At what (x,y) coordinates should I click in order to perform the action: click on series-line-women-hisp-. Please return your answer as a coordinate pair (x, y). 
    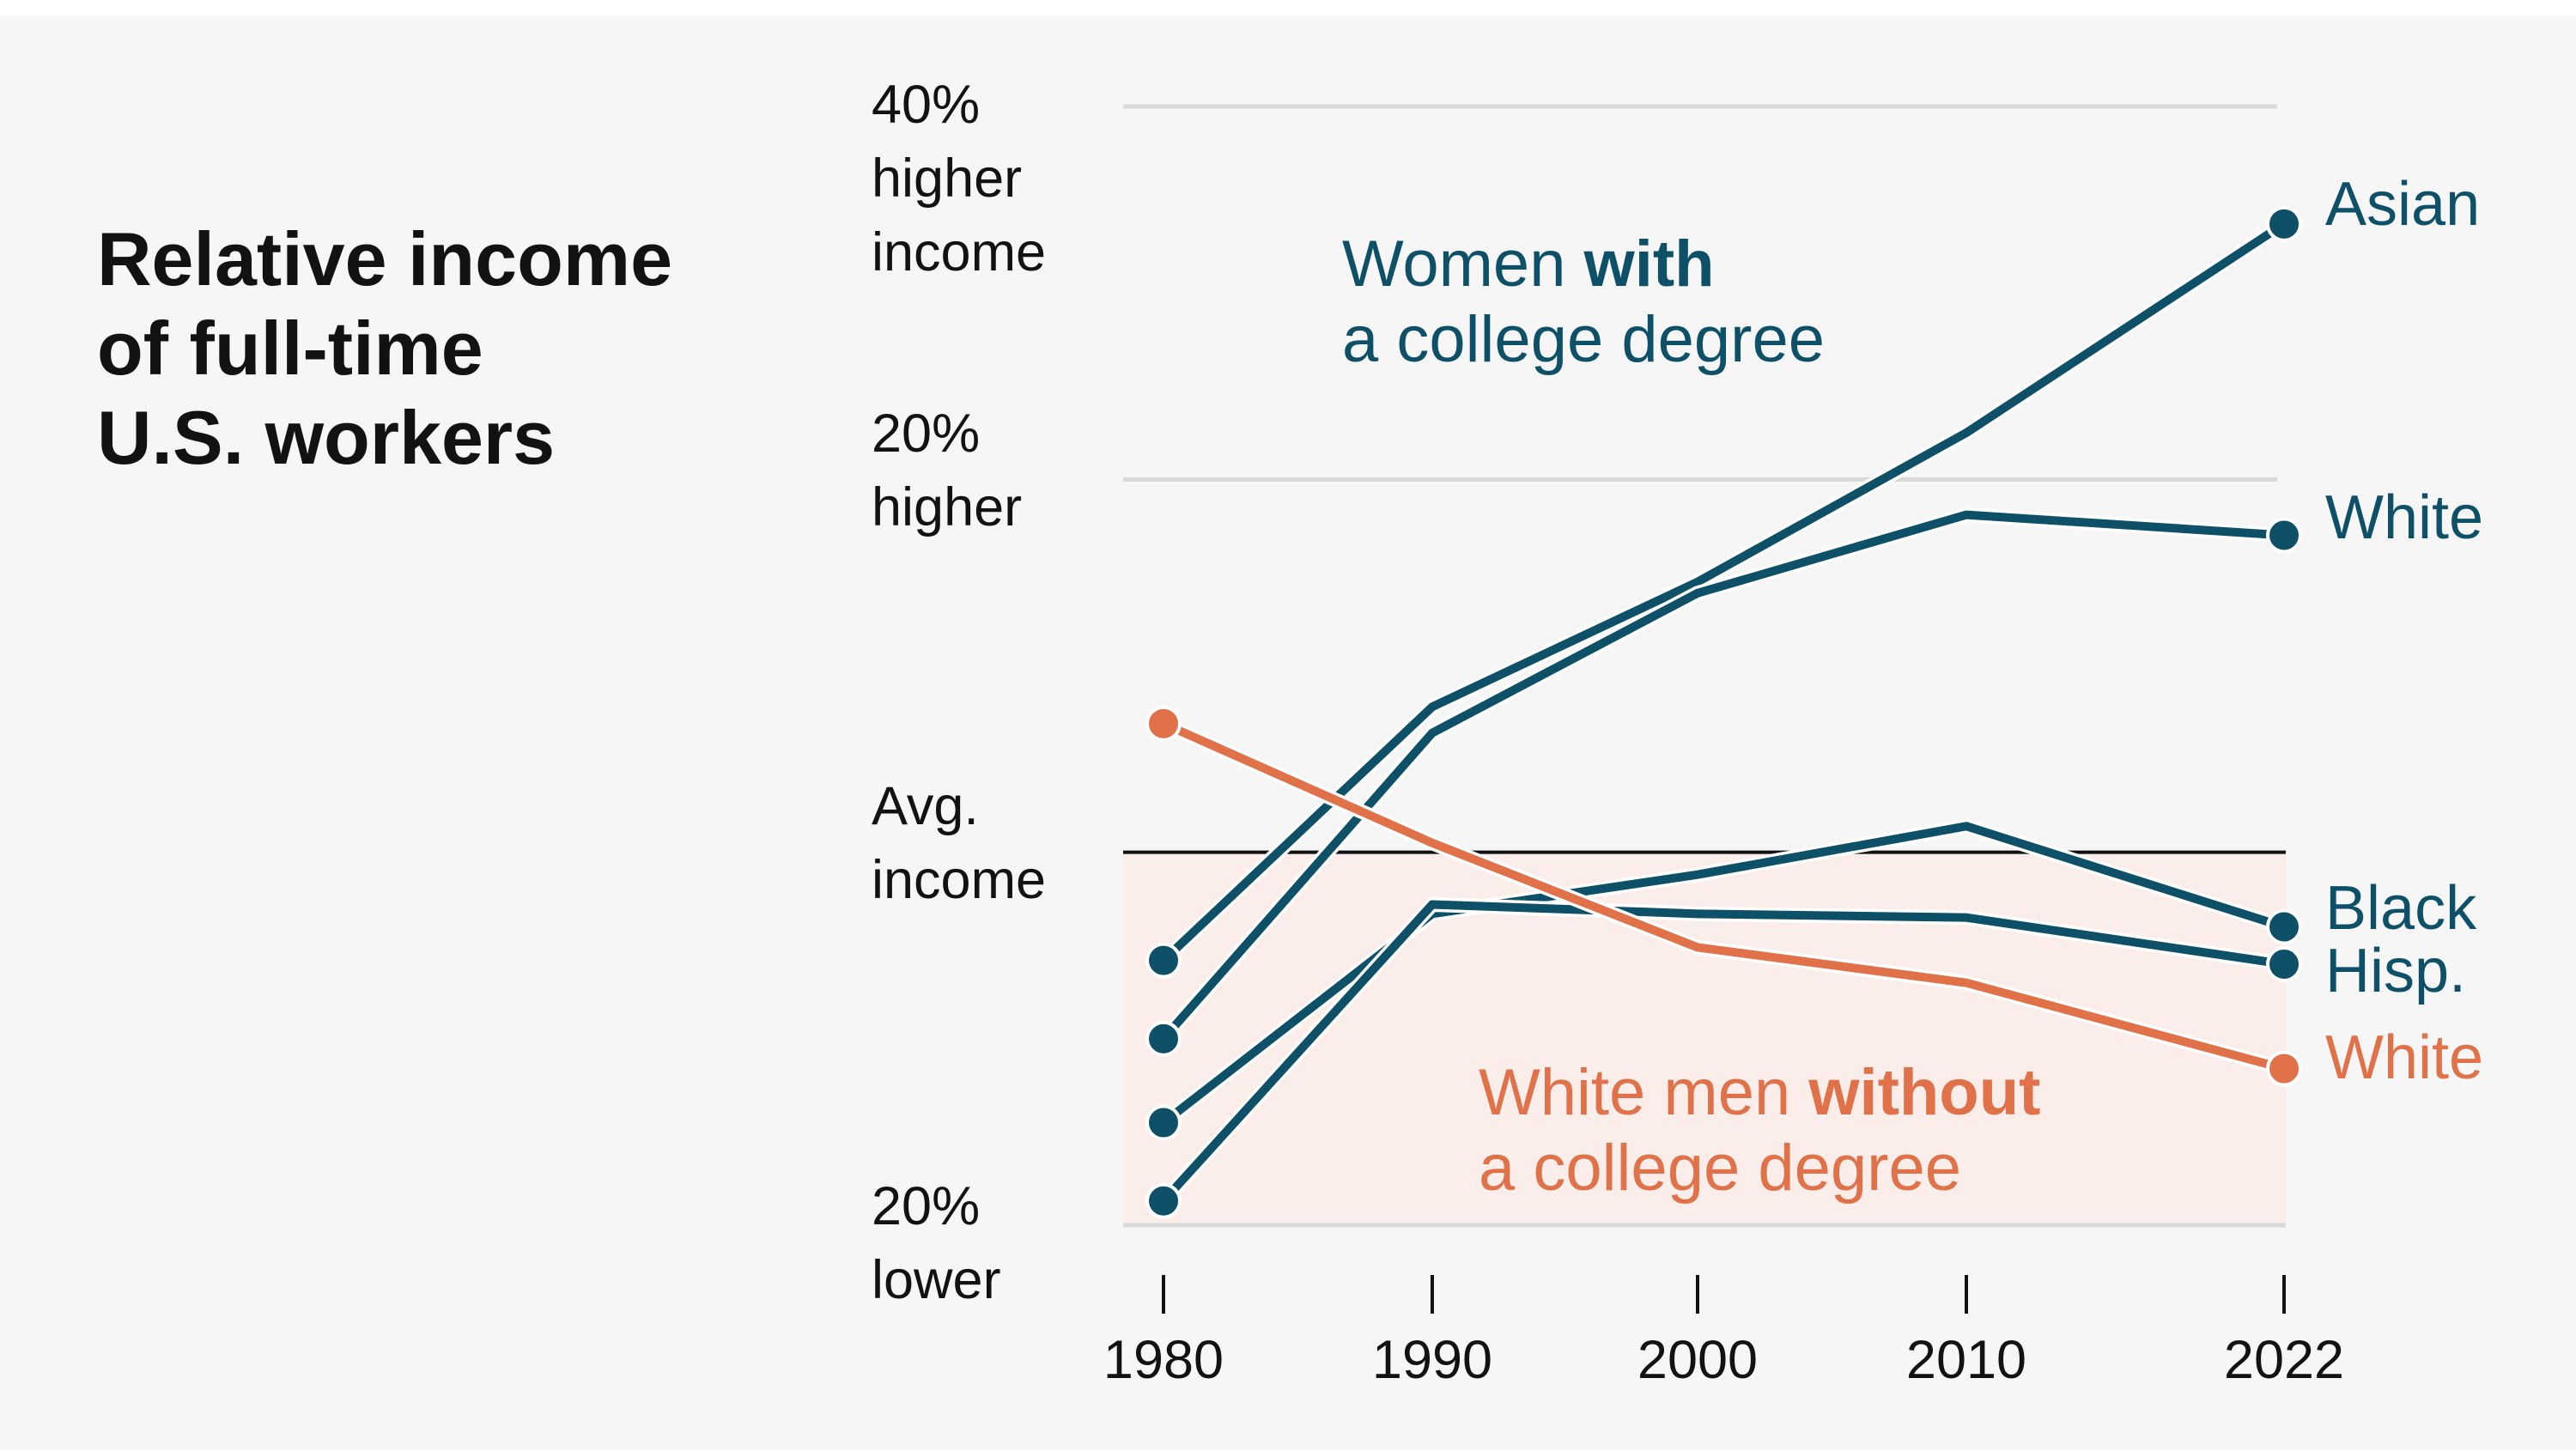
    Looking at the image, I should click on (1722, 1053).